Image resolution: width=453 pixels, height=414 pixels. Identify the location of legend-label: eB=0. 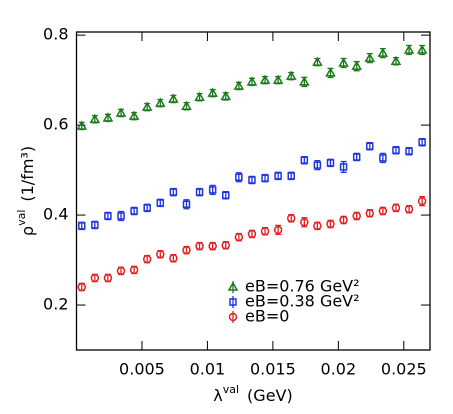
(267, 316).